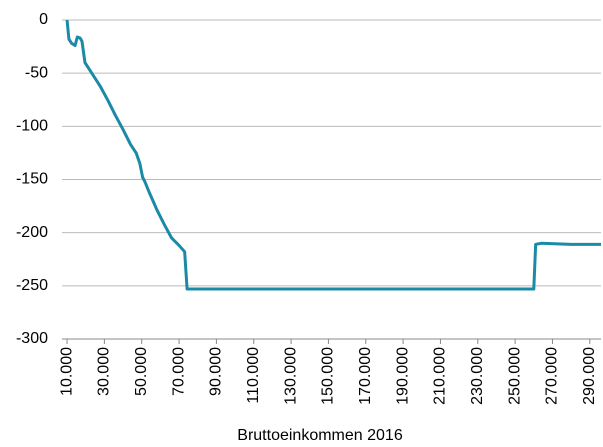  Describe the element at coordinates (216, 371) in the screenshot. I see `x-tick-label: 90.000` at that location.